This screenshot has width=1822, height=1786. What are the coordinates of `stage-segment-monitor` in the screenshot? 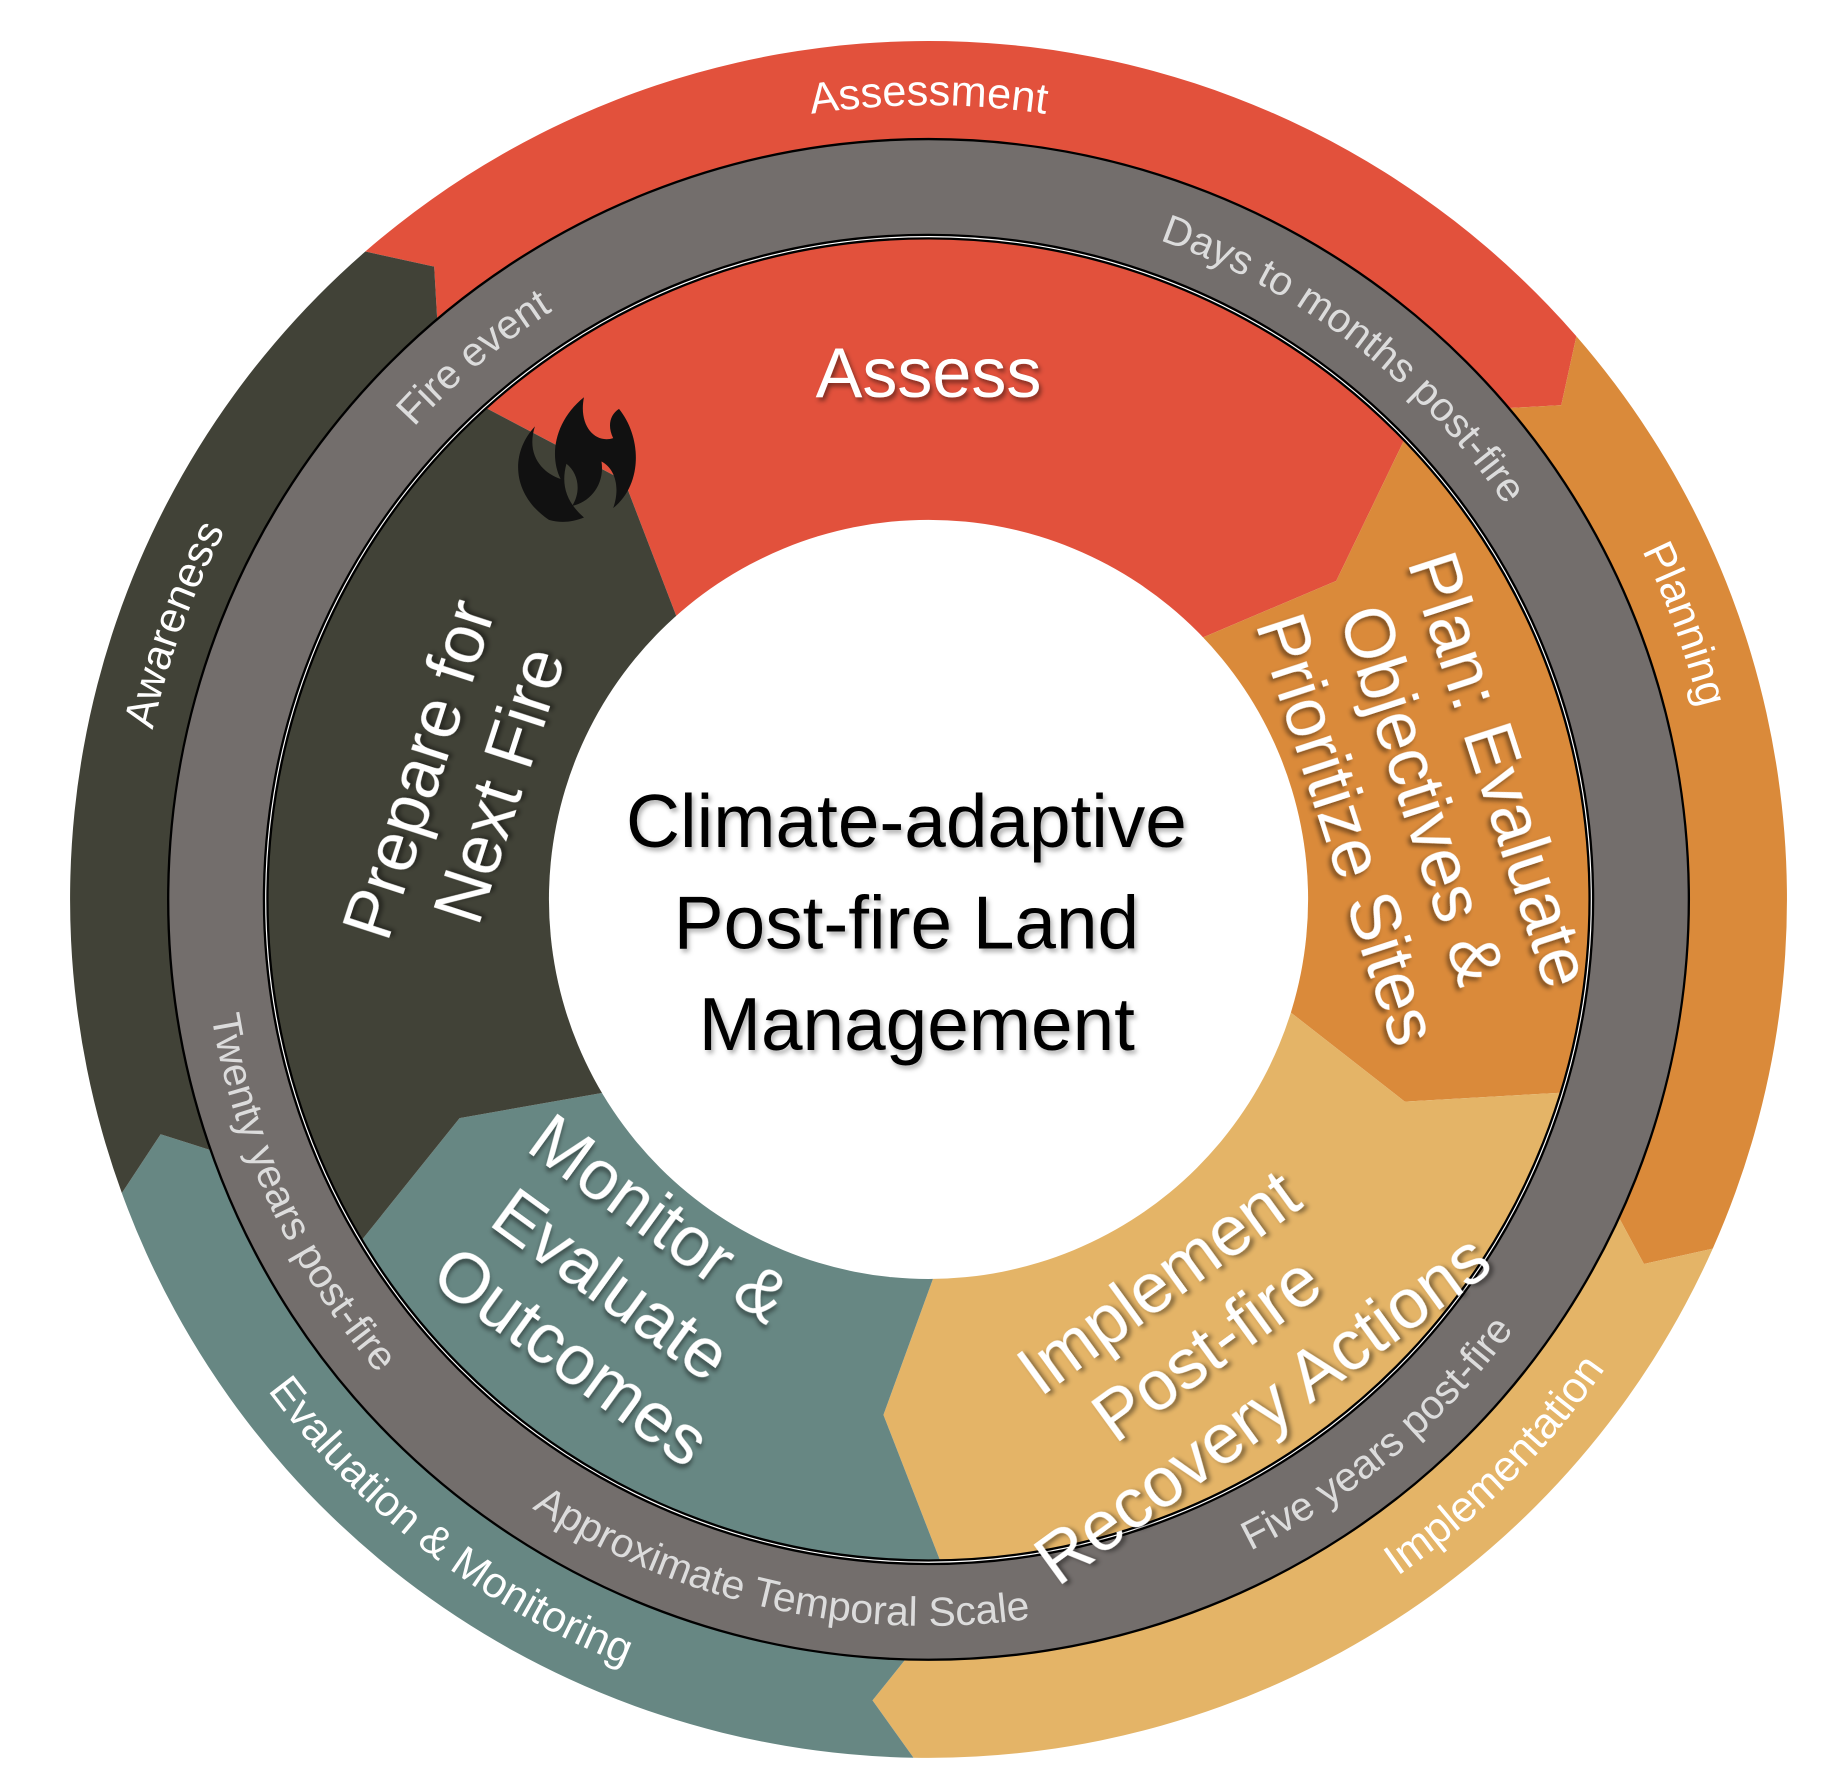 It's located at (651, 1326).